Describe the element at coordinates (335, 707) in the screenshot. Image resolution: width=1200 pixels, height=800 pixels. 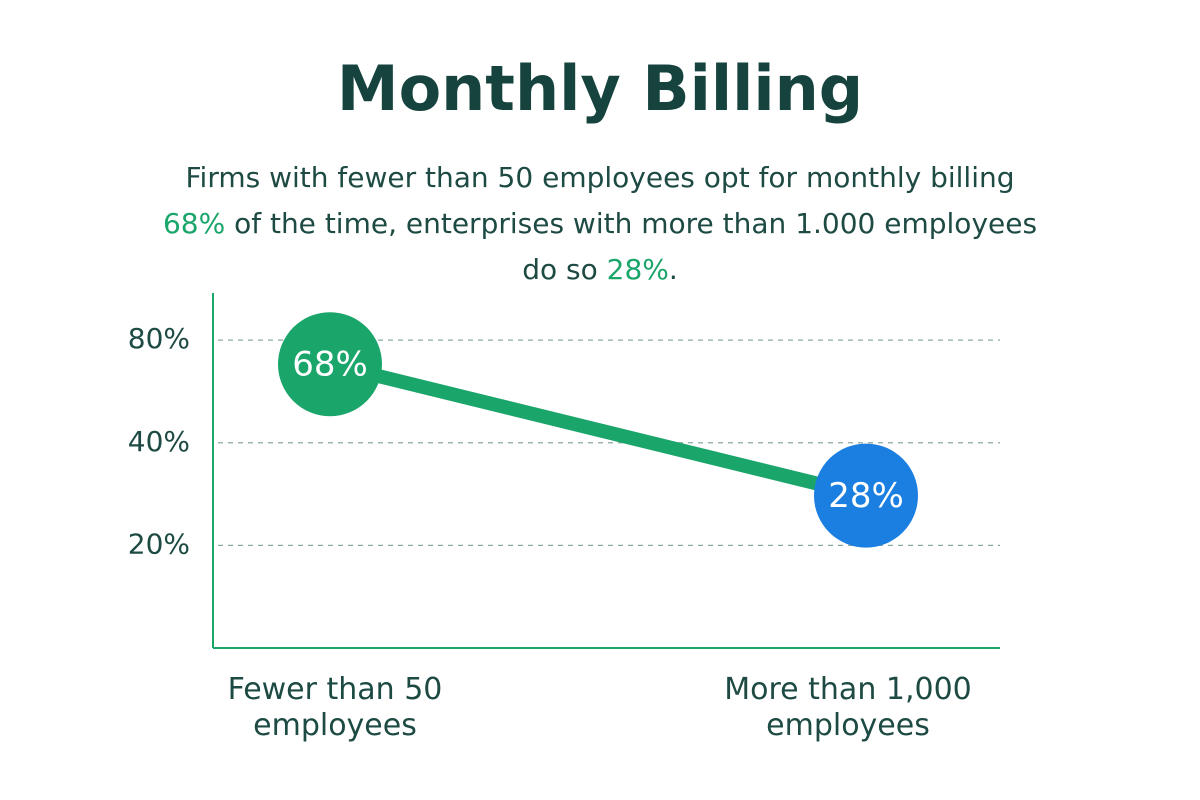
I see `x-tick-label: Fewer than 50 employees` at that location.